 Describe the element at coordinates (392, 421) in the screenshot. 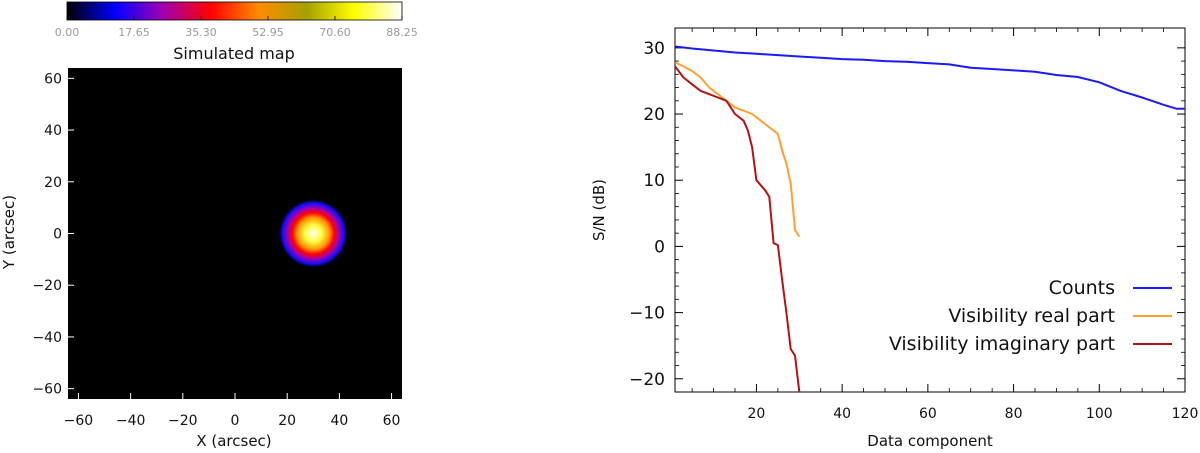

I see `map-x-tick-label: 60` at that location.